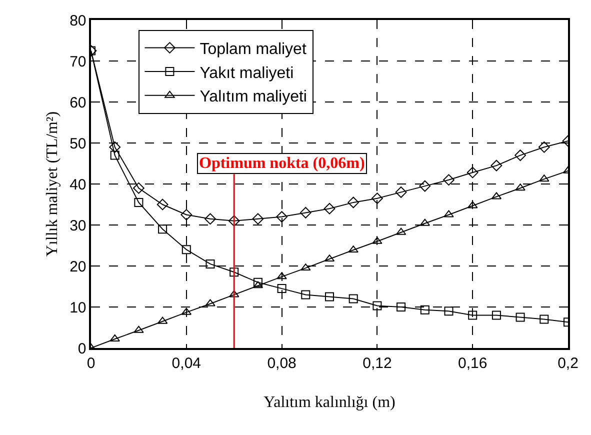 The width and height of the screenshot is (591, 435). What do you see at coordinates (282, 163) in the screenshot?
I see `ref-line-label: Optimum nokta (0,06m)` at bounding box center [282, 163].